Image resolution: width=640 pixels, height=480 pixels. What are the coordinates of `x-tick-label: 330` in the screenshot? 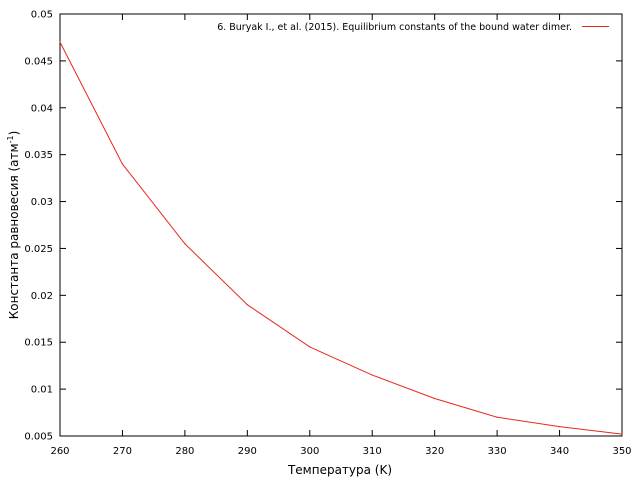 It's located at (497, 451).